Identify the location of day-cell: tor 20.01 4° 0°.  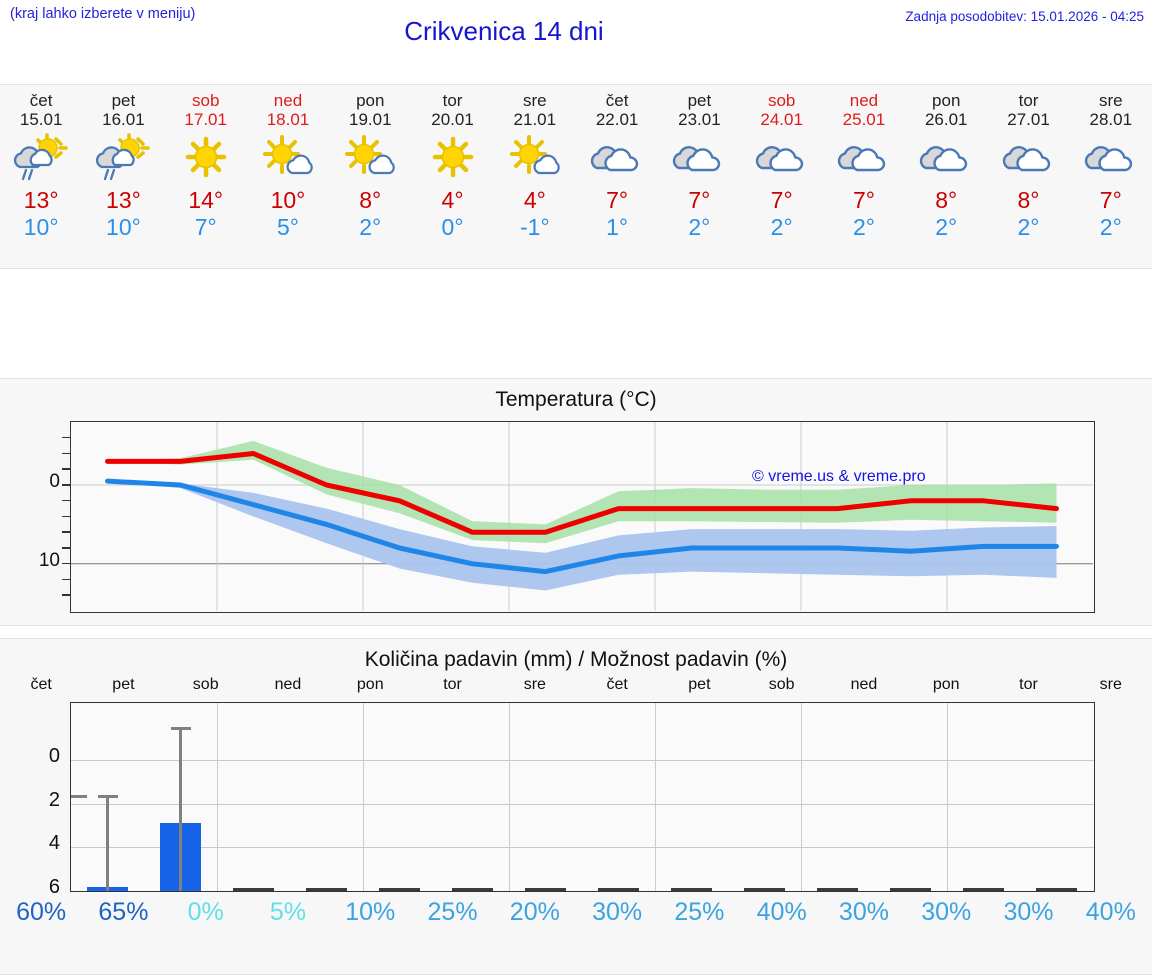
(452, 176).